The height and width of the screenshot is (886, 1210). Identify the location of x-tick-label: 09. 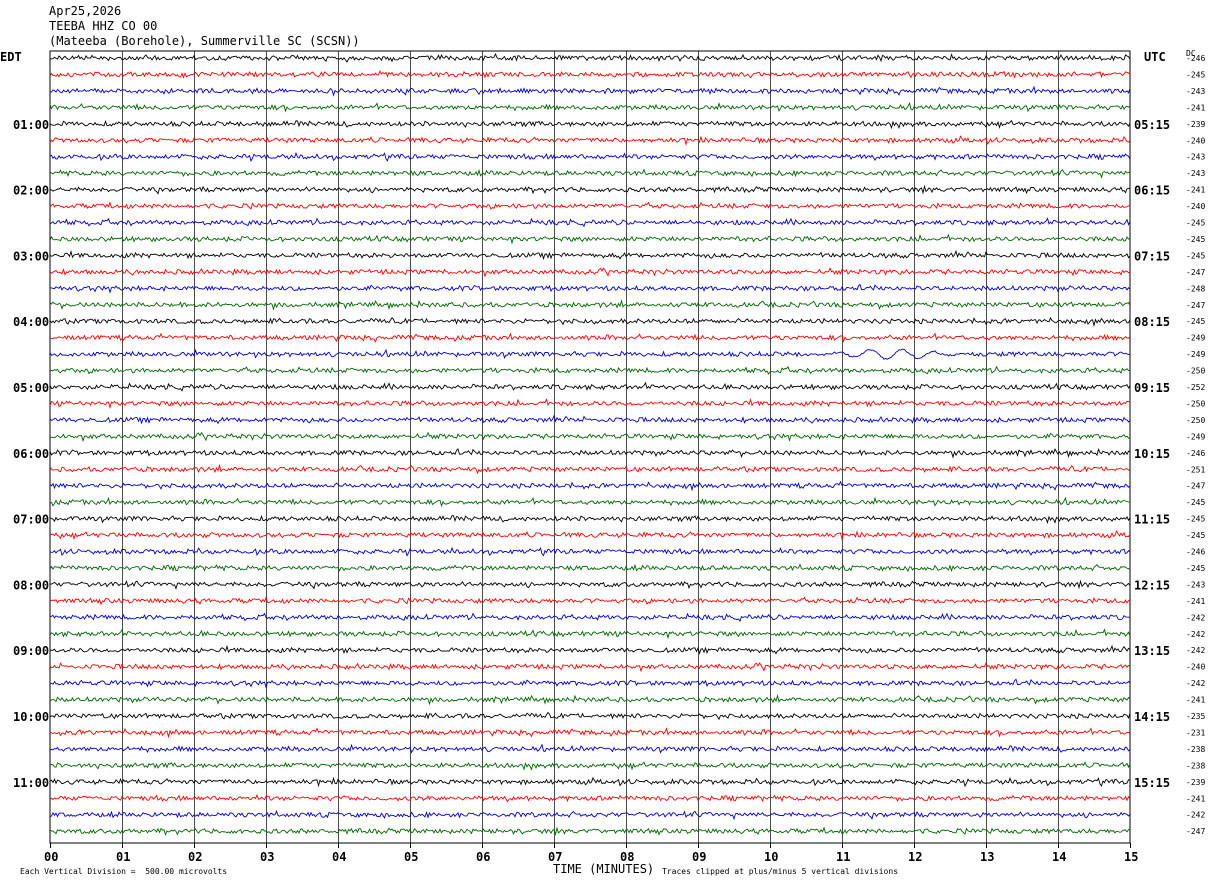
(699, 857).